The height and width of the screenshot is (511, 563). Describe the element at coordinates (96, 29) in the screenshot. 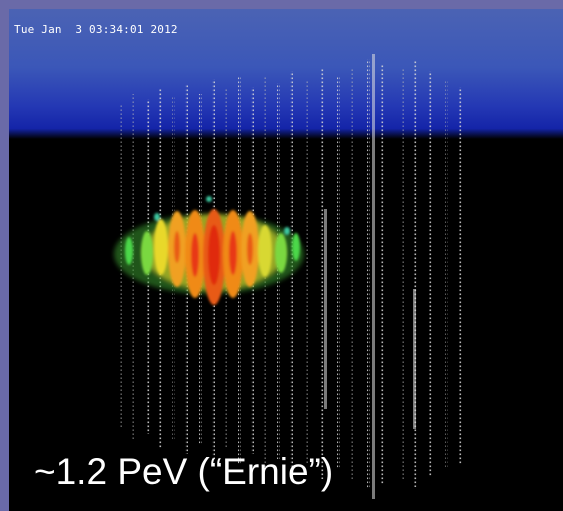

I see `event-timestamp: Tue Jan 3 03:34:01 2012` at that location.